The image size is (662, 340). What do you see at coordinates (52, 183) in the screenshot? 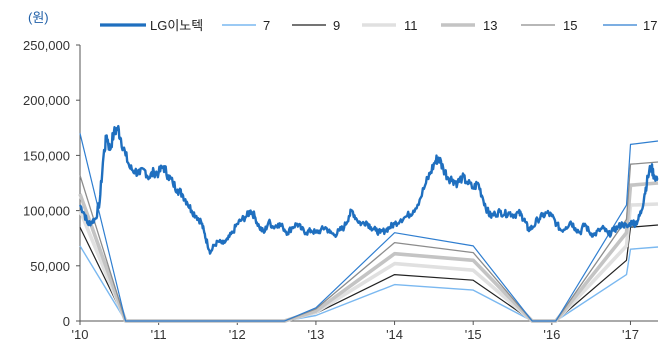
I see `y-axis: 0 50,000 100,000 150,000 200,000 250,000` at bounding box center [52, 183].